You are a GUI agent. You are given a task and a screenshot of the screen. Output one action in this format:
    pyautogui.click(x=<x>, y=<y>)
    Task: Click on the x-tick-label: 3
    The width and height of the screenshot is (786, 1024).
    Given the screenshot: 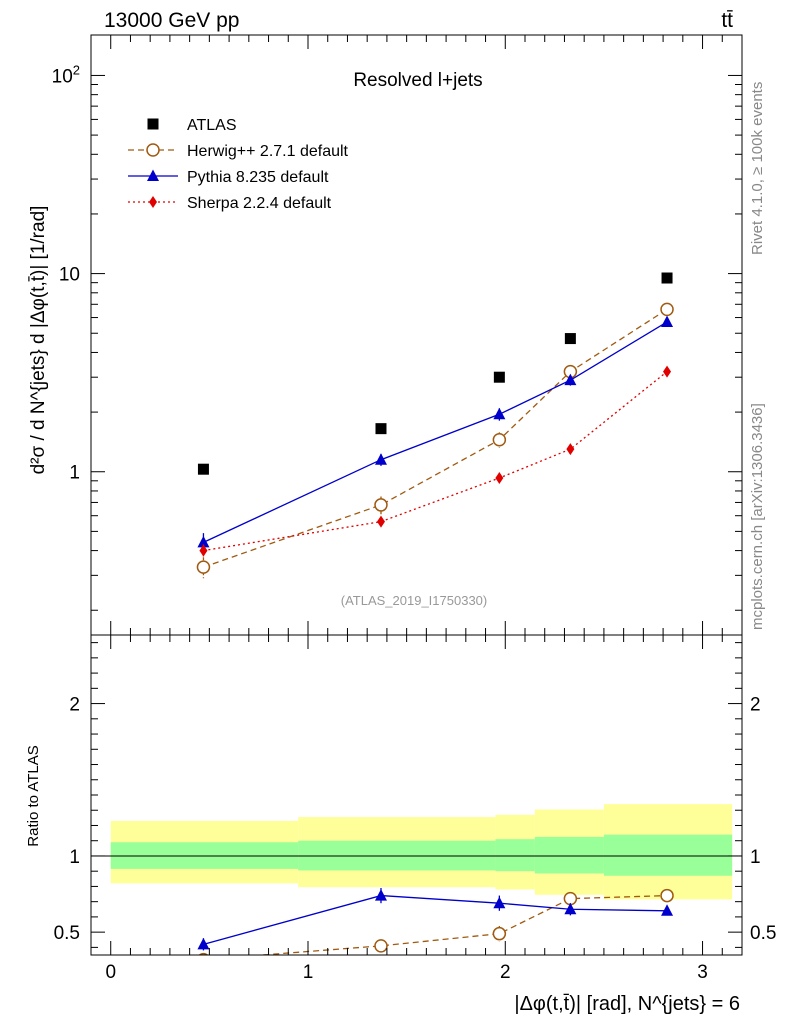 What is the action you would take?
    pyautogui.click(x=702, y=972)
    